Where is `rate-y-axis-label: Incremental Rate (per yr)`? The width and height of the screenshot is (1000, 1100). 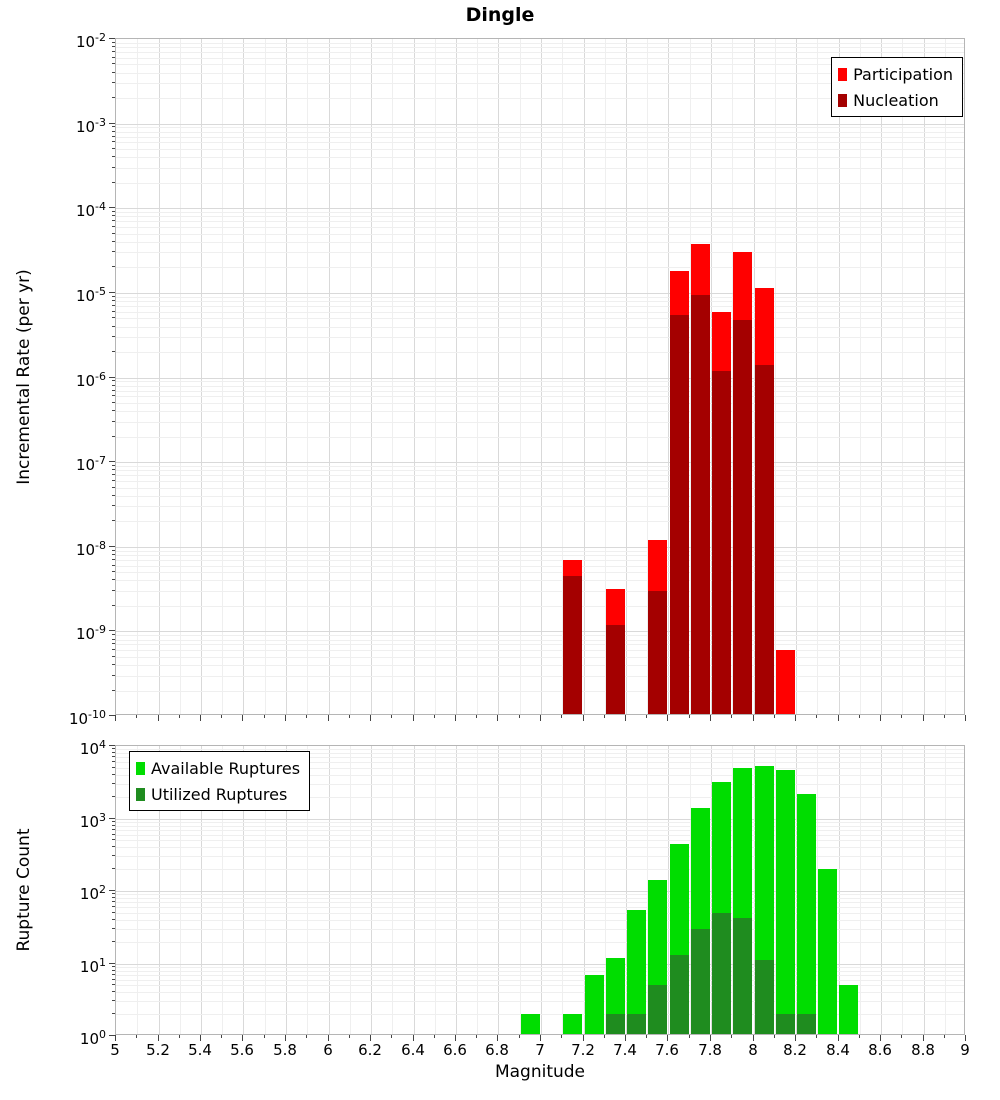
rate-y-axis-label: Incremental Rate (per yr) is located at coordinates (24, 377).